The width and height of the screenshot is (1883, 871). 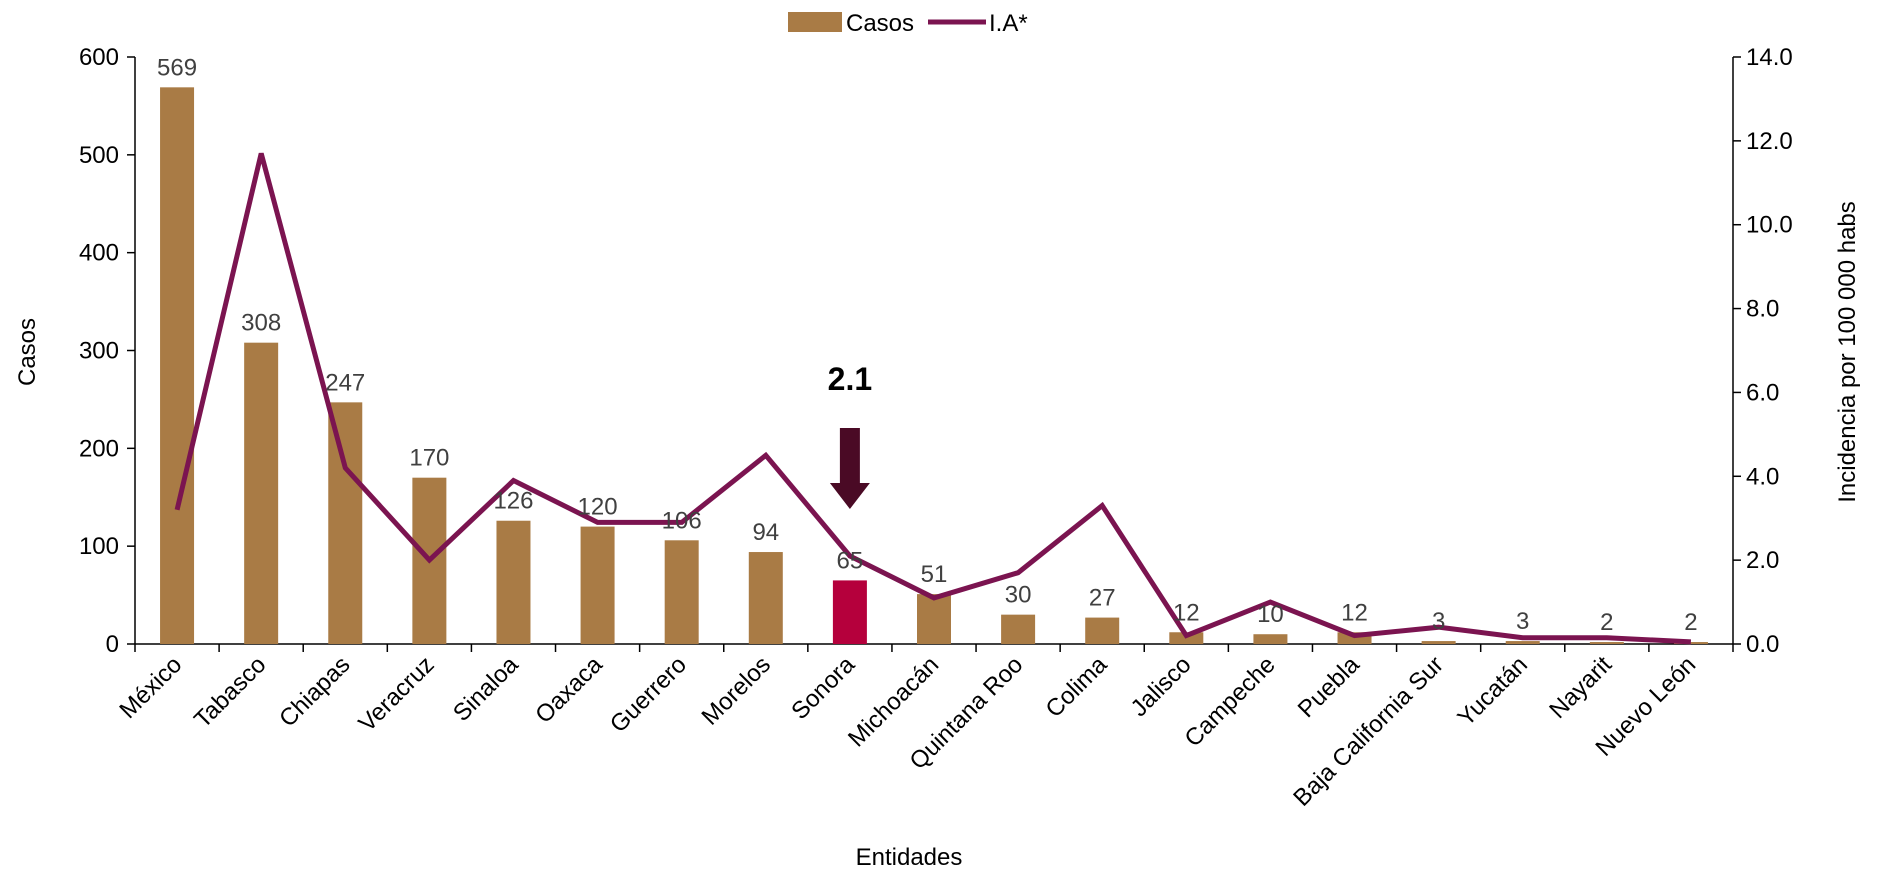 What do you see at coordinates (177, 366) in the screenshot?
I see `bar-méxico` at bounding box center [177, 366].